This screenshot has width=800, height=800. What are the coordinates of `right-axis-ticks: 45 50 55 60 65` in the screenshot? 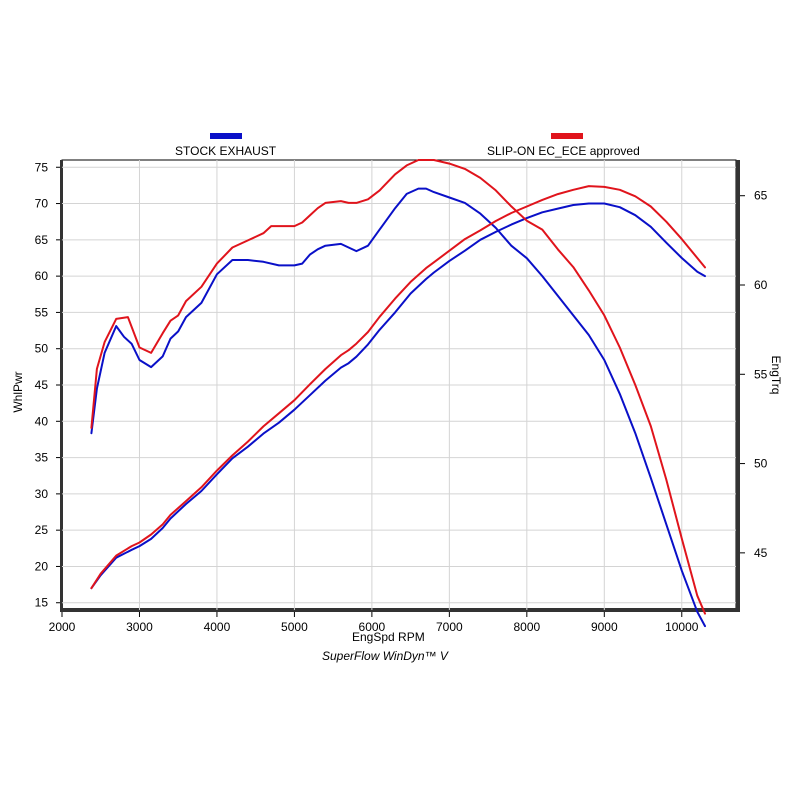 It's located at (754, 374).